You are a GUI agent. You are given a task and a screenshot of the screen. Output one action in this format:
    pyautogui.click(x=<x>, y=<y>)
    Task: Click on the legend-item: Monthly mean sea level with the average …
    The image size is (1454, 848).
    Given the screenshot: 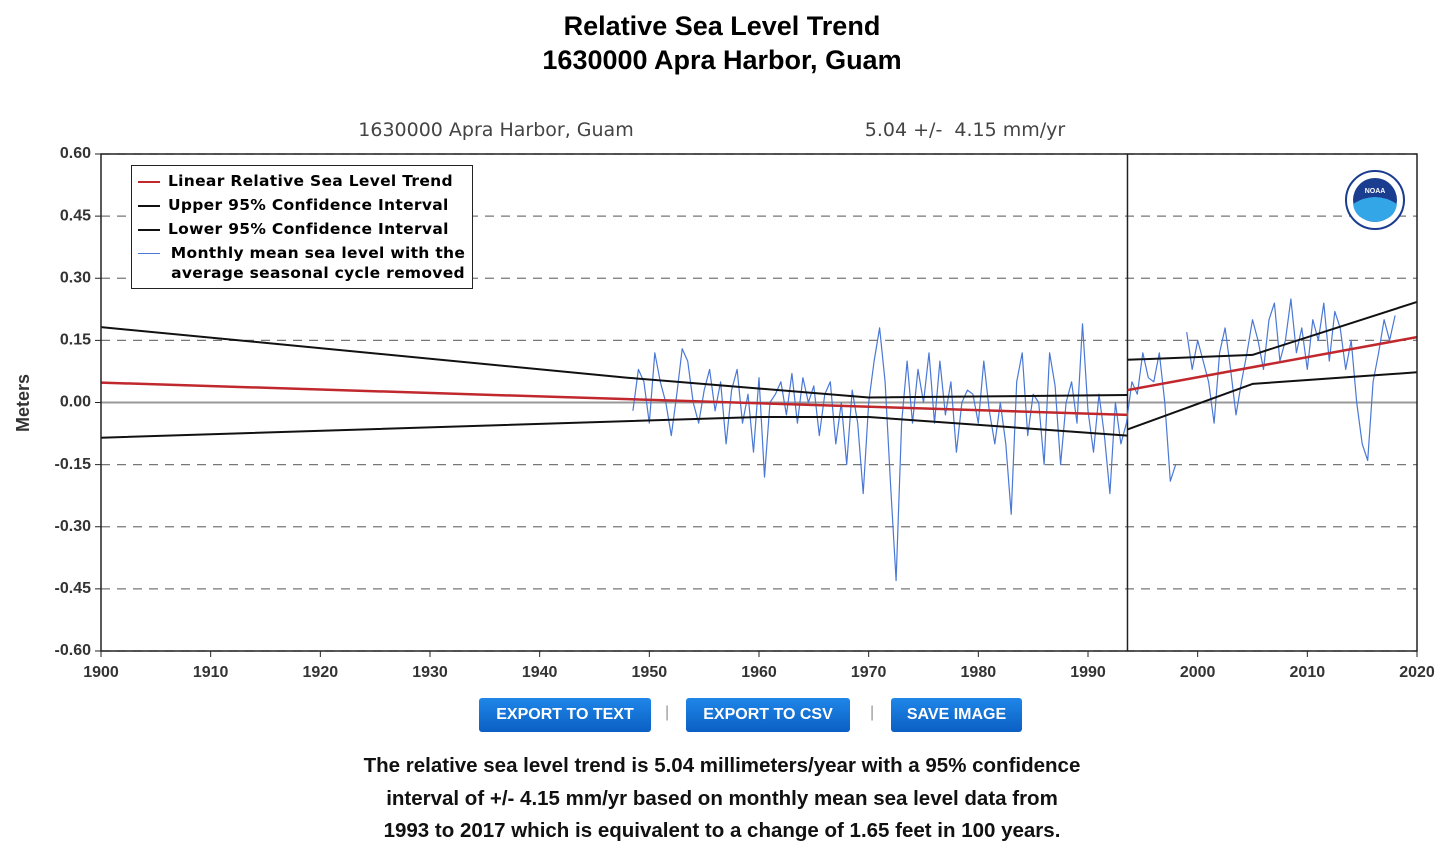 What is the action you would take?
    pyautogui.click(x=302, y=263)
    